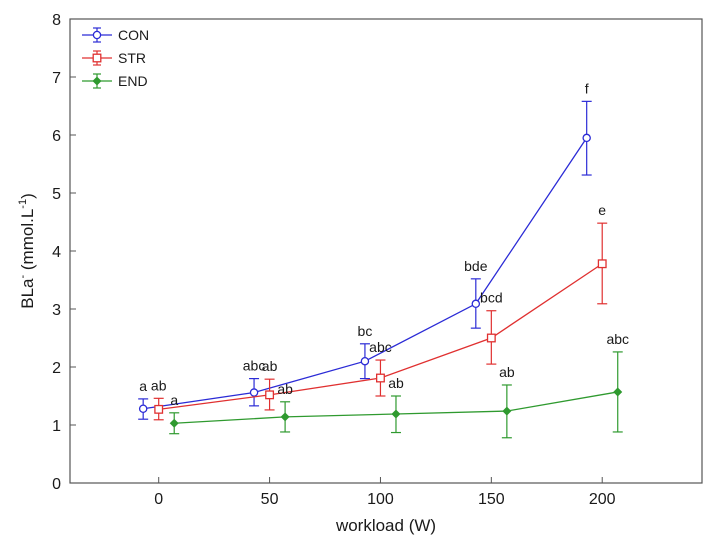  What do you see at coordinates (56, 368) in the screenshot?
I see `y-tick-label: 2` at bounding box center [56, 368].